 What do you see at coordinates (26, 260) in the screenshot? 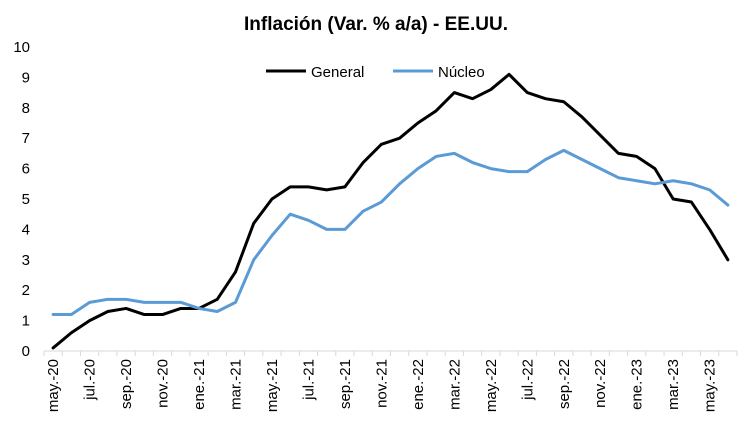
I see `y-tick-label: 3` at bounding box center [26, 260].